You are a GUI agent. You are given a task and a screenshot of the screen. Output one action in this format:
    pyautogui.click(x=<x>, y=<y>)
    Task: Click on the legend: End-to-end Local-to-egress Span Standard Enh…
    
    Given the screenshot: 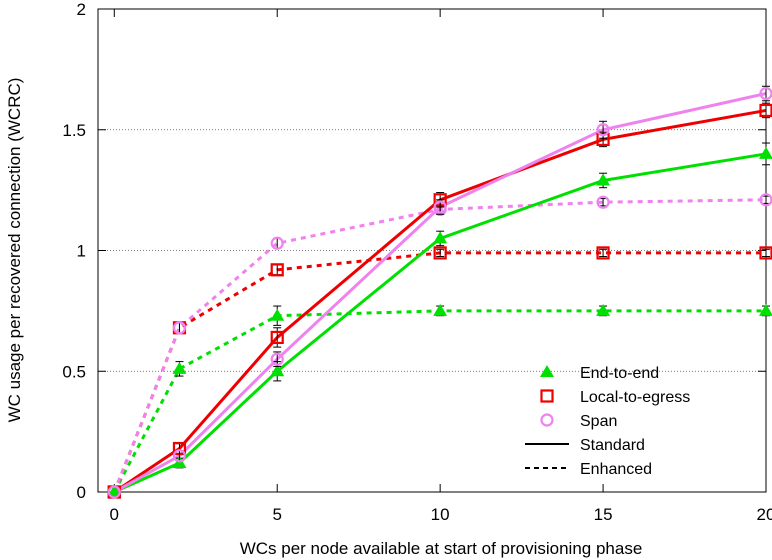 What is the action you would take?
    pyautogui.click(x=607, y=421)
    